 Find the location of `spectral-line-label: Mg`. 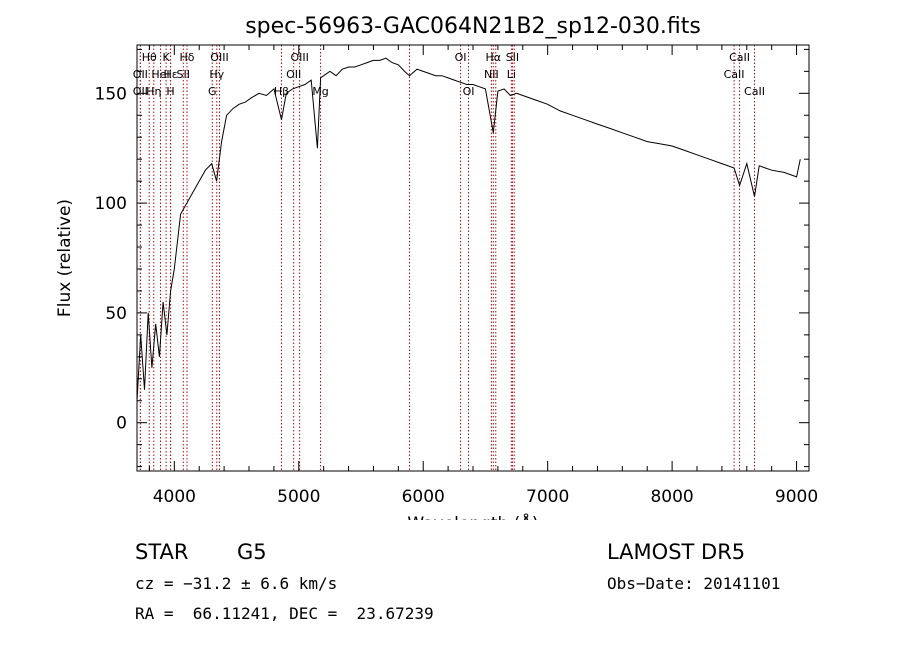

spectral-line-label: Mg is located at coordinates (320, 91).